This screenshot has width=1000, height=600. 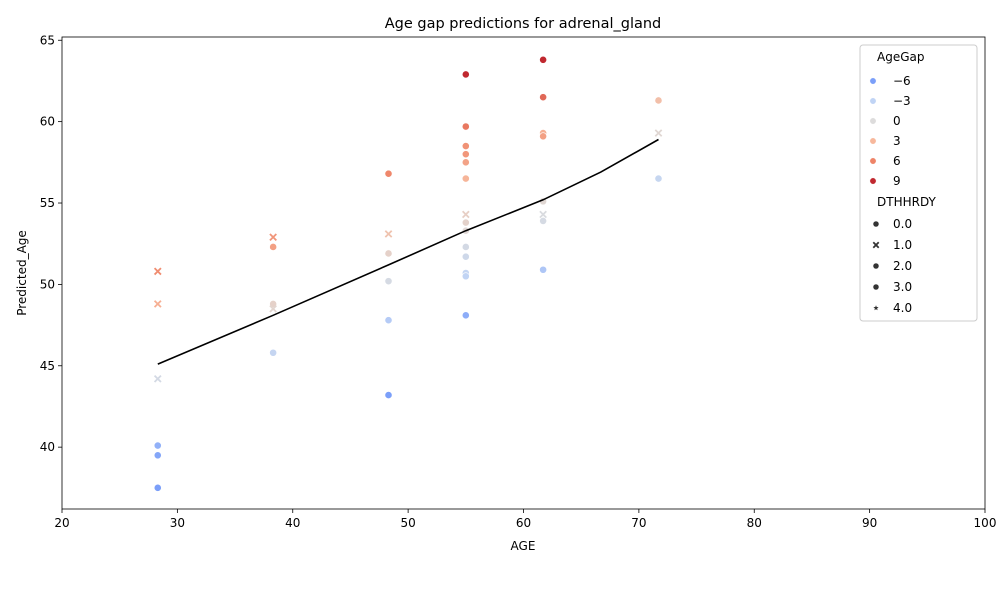 What do you see at coordinates (47, 284) in the screenshot?
I see `y-tick-label: 50` at bounding box center [47, 284].